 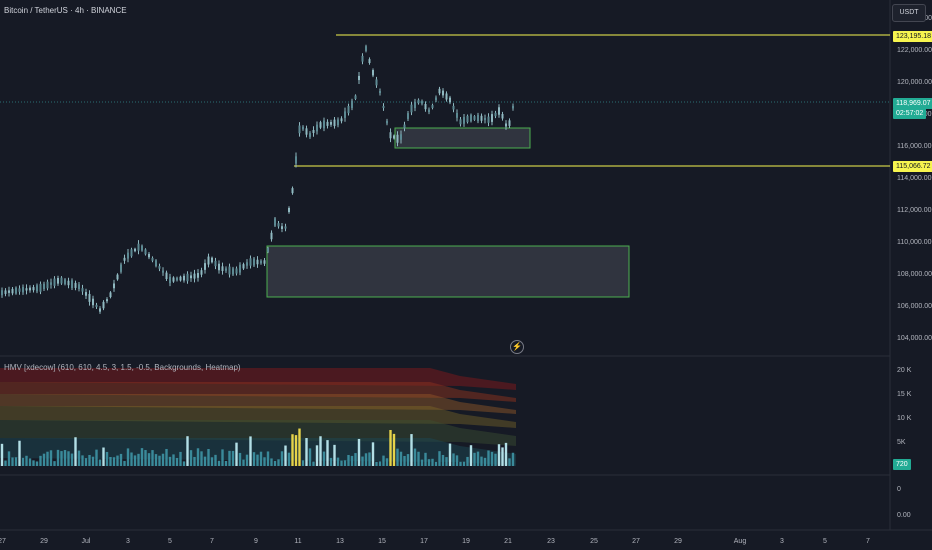 I want to click on time-axis-label: Aug, so click(x=740, y=541).